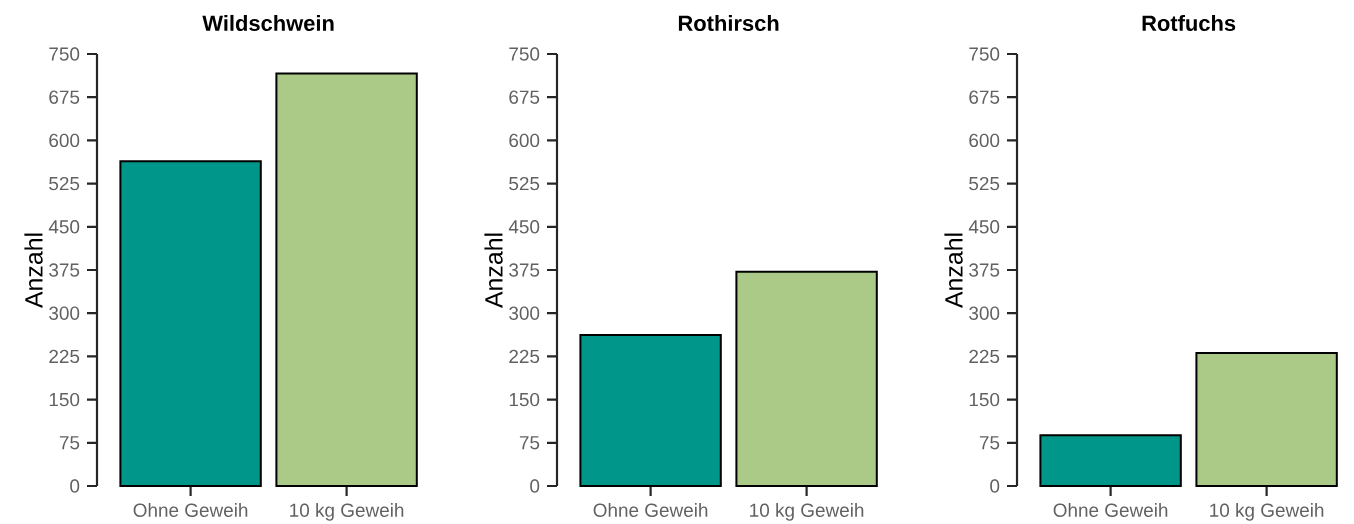 This screenshot has width=1354, height=524. What do you see at coordinates (1189, 23) in the screenshot?
I see `chart-title: Rotfuchs` at bounding box center [1189, 23].